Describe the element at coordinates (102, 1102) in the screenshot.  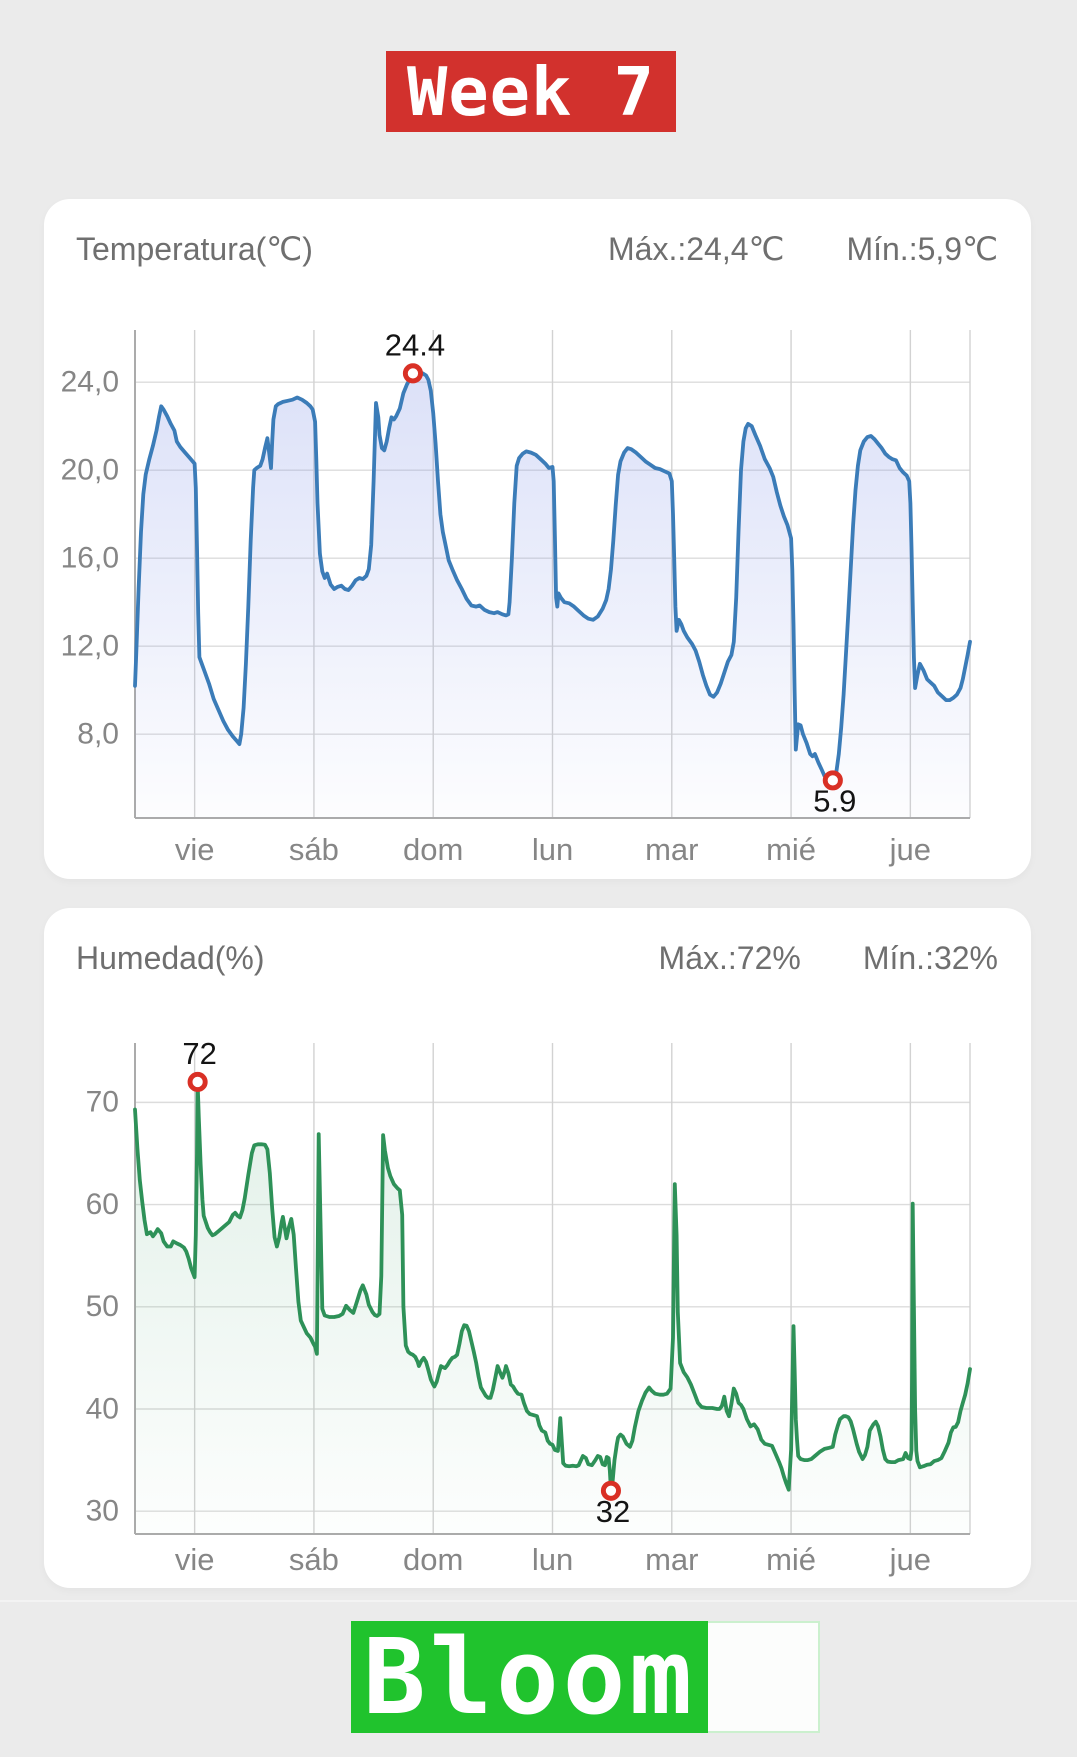
I see `y-tick-label: 70` at that location.